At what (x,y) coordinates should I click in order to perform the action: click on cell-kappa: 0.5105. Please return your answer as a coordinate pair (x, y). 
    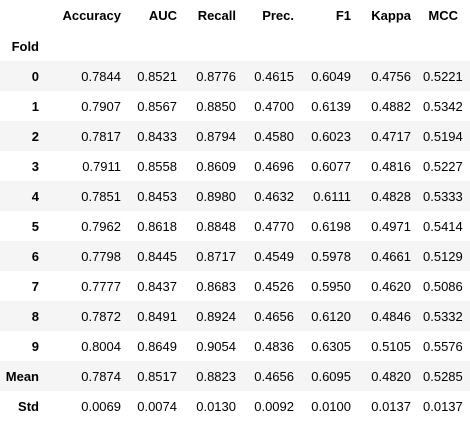
    Looking at the image, I should click on (391, 346).